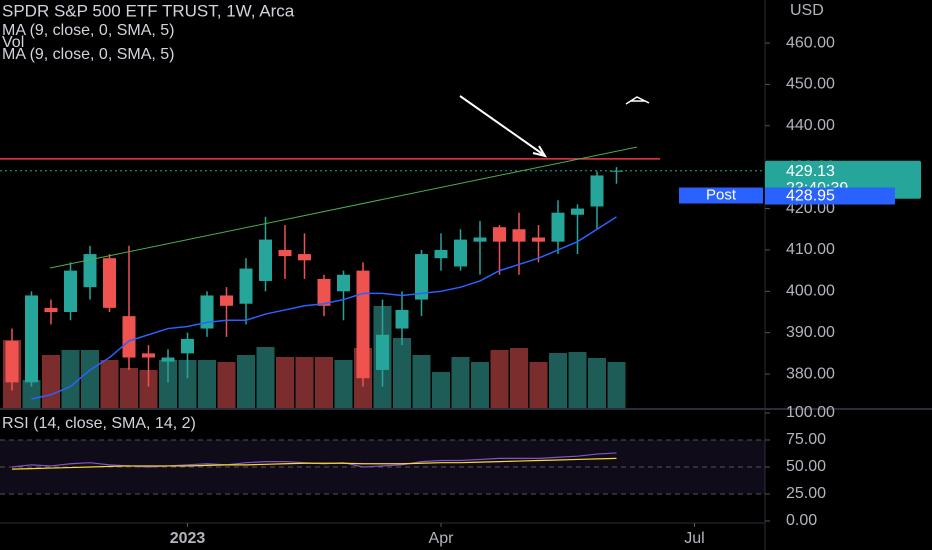 The height and width of the screenshot is (550, 932). I want to click on y-tick-label: 460.00, so click(810, 42).